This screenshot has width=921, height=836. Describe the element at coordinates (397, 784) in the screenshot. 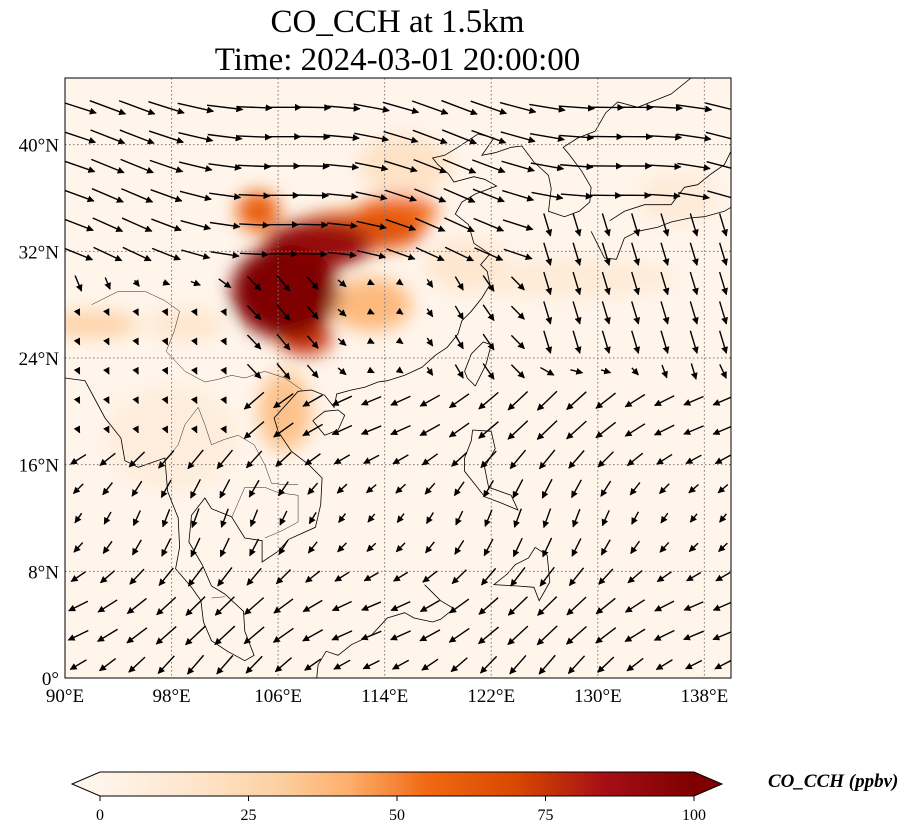

I see `colorbar-scale` at that location.